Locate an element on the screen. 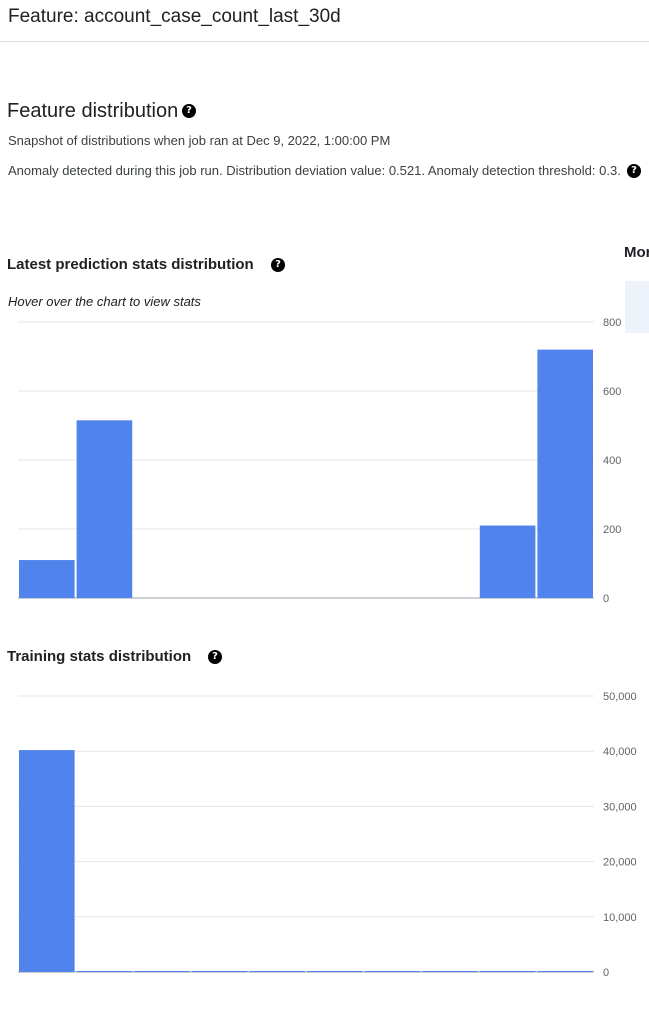 The width and height of the screenshot is (649, 1024). prediction-ytick-label: 0 is located at coordinates (606, 599).